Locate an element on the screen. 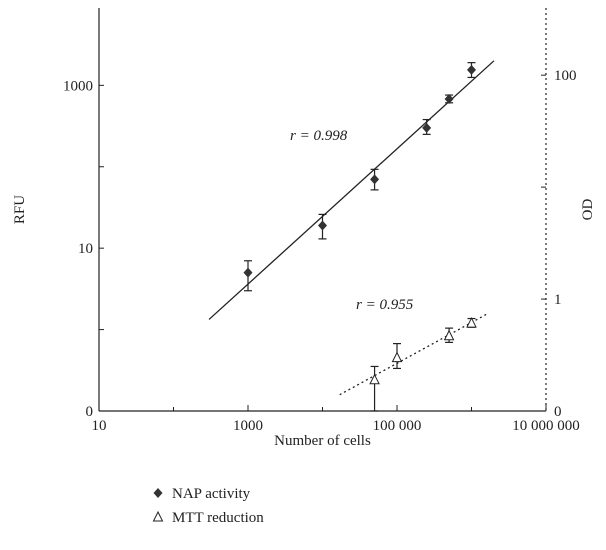  legend-label-mtt: MTT reduction is located at coordinates (218, 518).